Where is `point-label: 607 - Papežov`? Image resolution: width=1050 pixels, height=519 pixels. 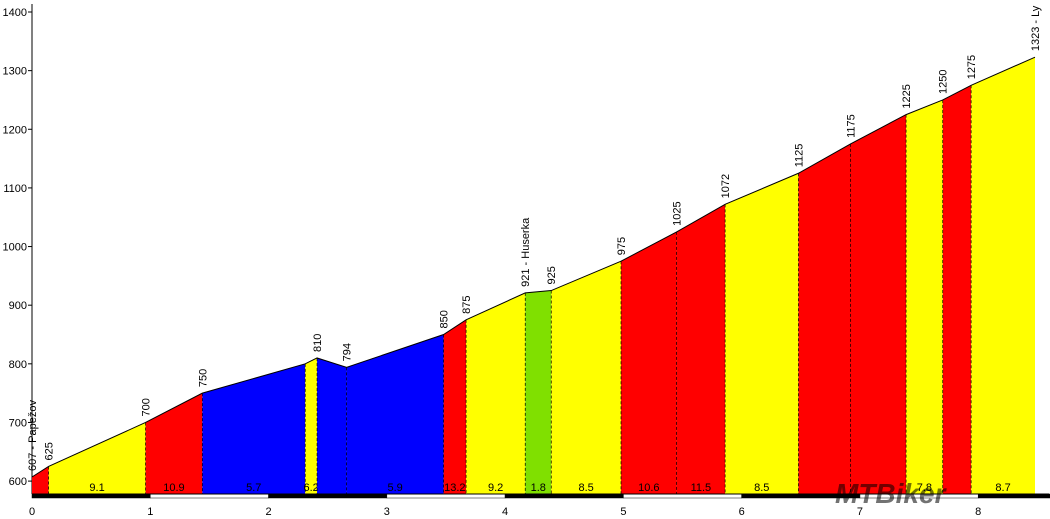 point-label: 607 - Papežov is located at coordinates (33, 435).